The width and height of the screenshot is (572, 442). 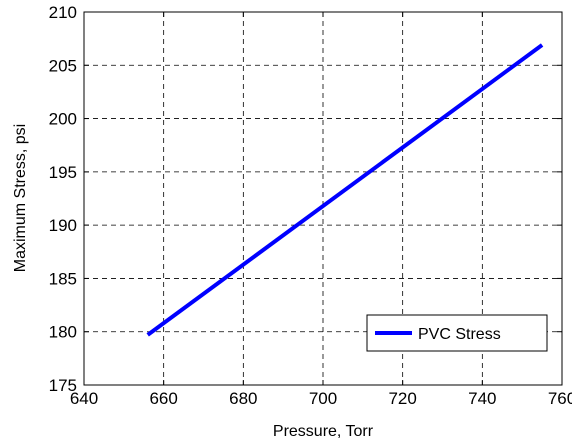 I want to click on y-tick-label: 185, so click(x=63, y=278).